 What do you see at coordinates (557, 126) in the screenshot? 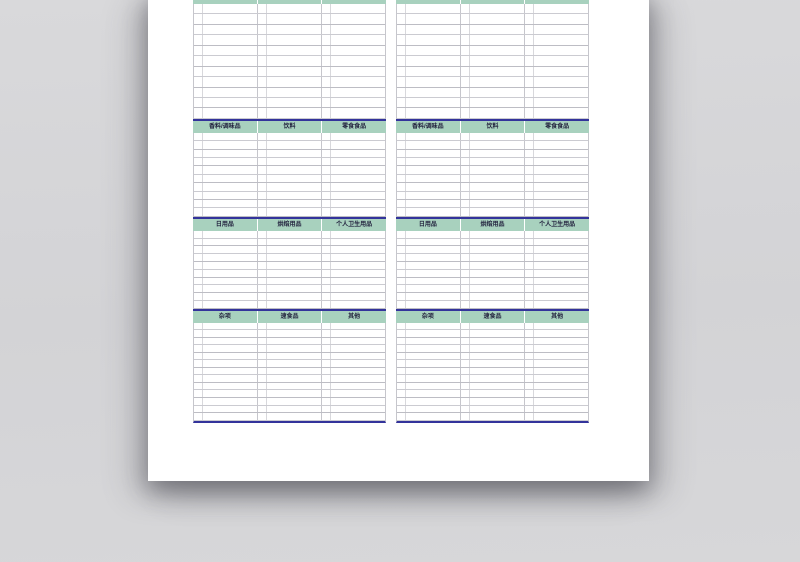
I see `category-header: 零食食品` at bounding box center [557, 126].